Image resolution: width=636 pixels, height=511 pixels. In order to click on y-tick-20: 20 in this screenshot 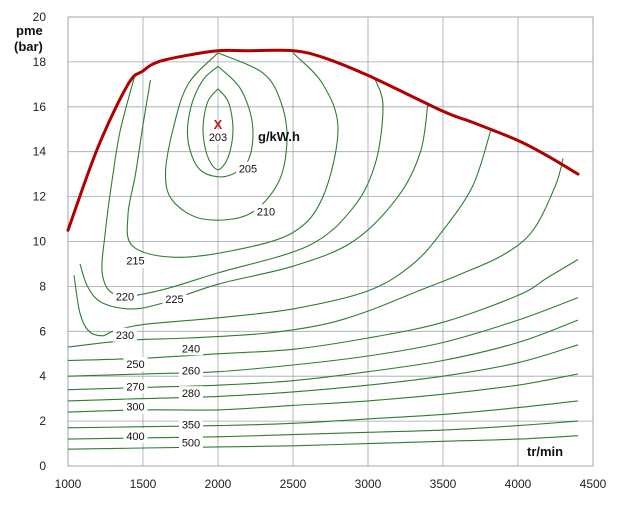, I will do `click(40, 17)`.